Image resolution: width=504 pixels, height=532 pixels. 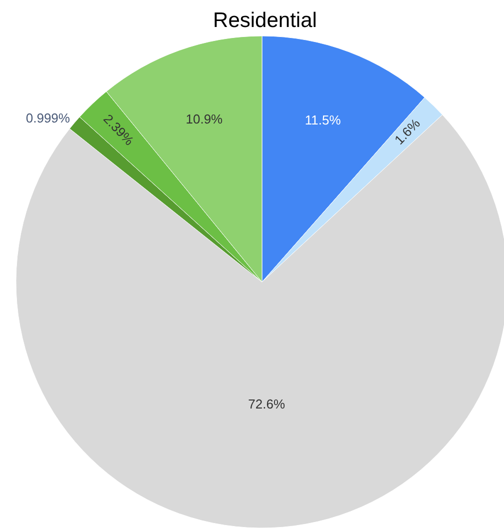 I want to click on chart-title: Residential, so click(x=265, y=20).